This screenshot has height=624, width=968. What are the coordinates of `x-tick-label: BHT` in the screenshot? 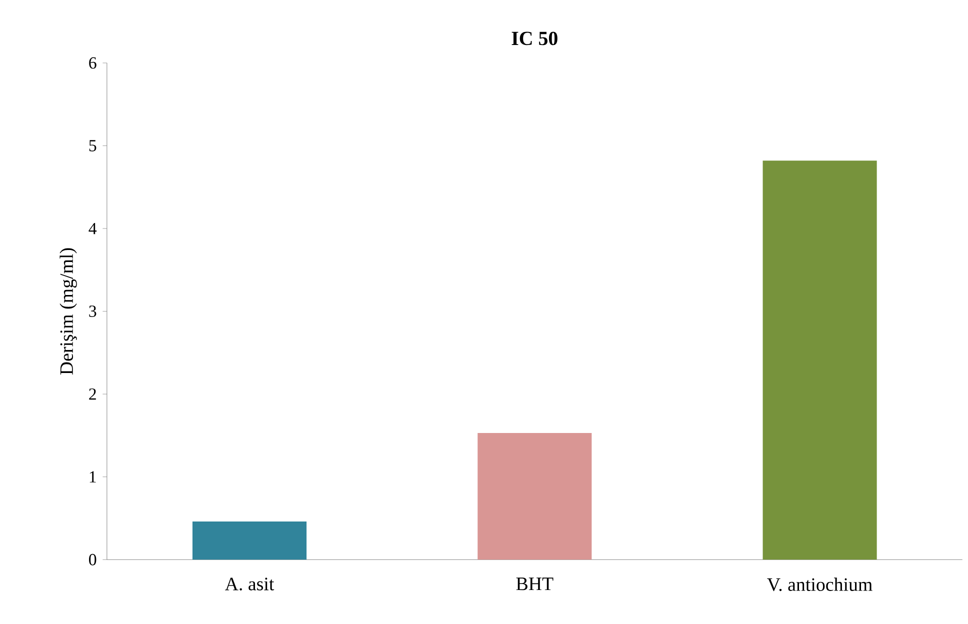 It's located at (535, 584).